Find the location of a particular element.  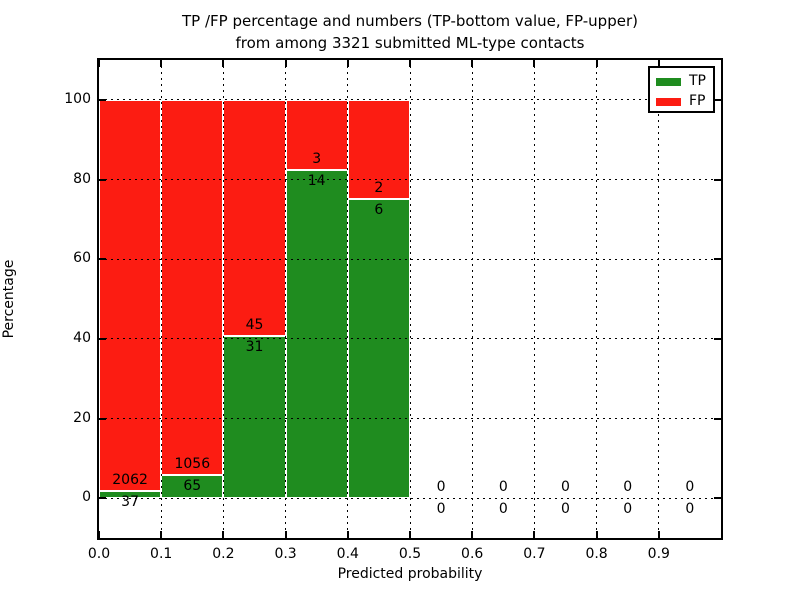

x-tick-label: 0.1 is located at coordinates (161, 554).